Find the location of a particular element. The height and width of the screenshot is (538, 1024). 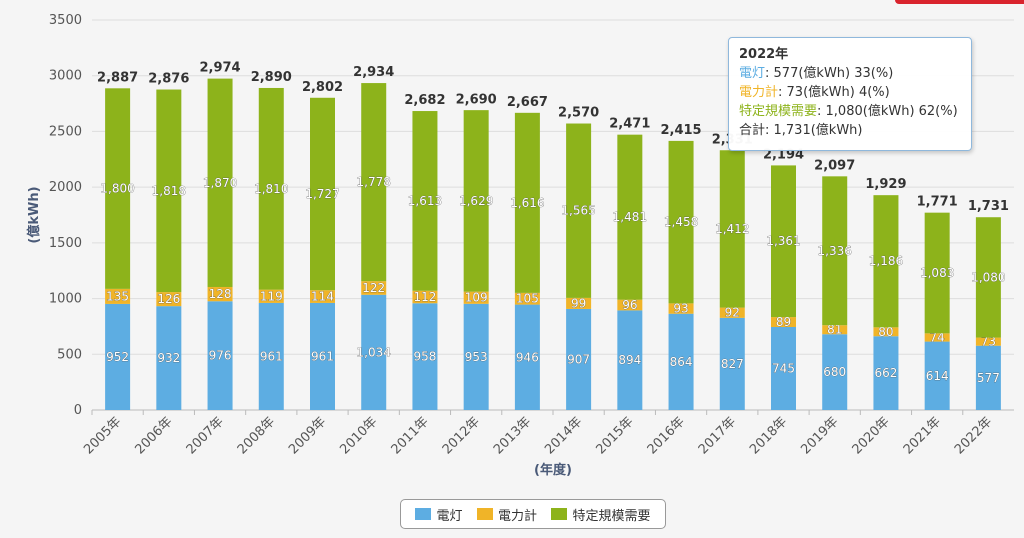

y-tick-label: 2500 is located at coordinates (65, 131).